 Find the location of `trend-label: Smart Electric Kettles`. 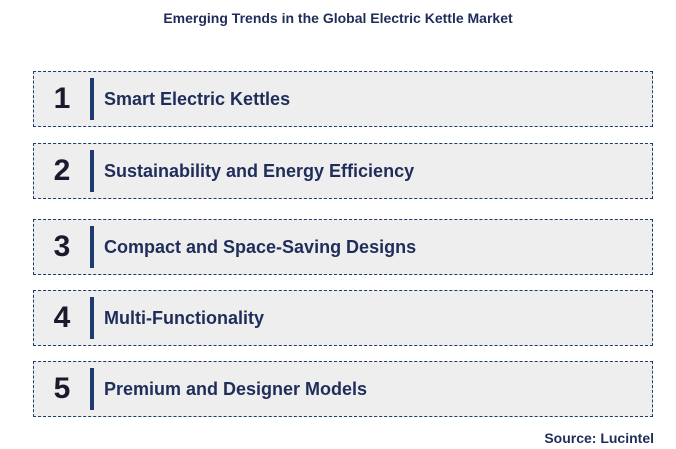

trend-label: Smart Electric Kettles is located at coordinates (197, 98).